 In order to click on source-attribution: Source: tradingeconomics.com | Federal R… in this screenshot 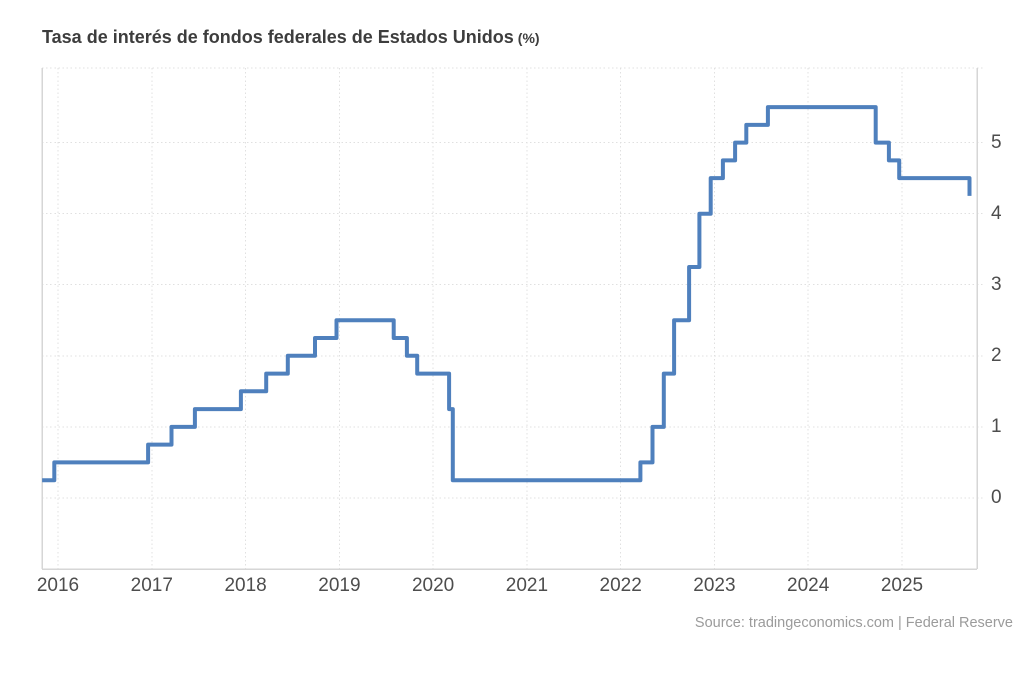, I will do `click(853, 623)`.